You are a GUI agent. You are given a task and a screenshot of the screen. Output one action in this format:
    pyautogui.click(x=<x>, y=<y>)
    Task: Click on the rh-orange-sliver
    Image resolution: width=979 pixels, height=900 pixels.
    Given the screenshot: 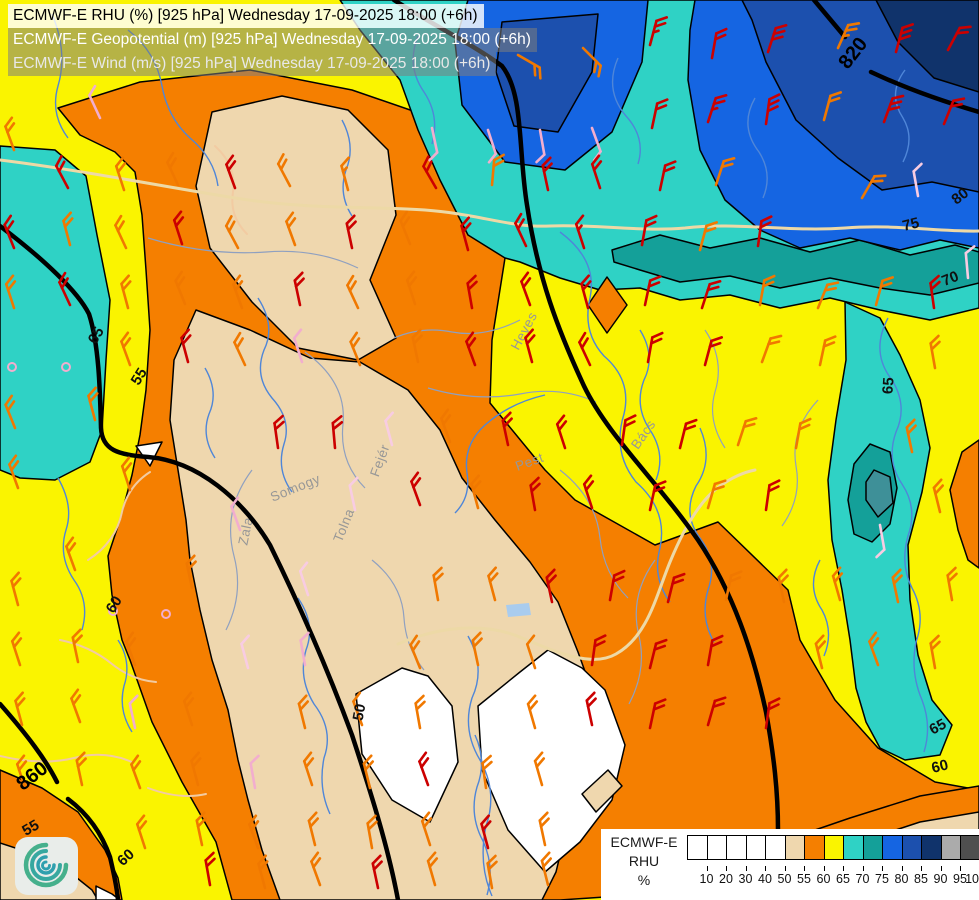 What is the action you would take?
    pyautogui.click(x=964, y=504)
    